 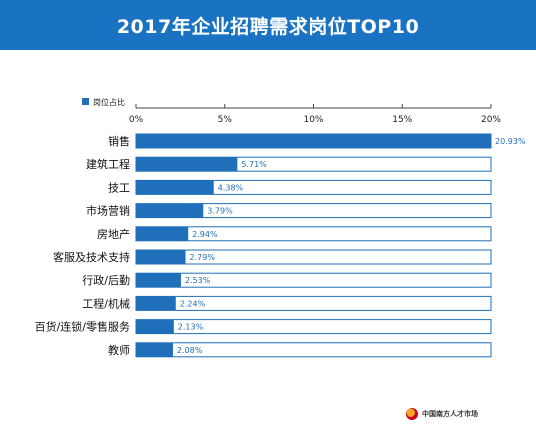 What do you see at coordinates (106, 280) in the screenshot?
I see `category-label: 行政/后勤` at bounding box center [106, 280].